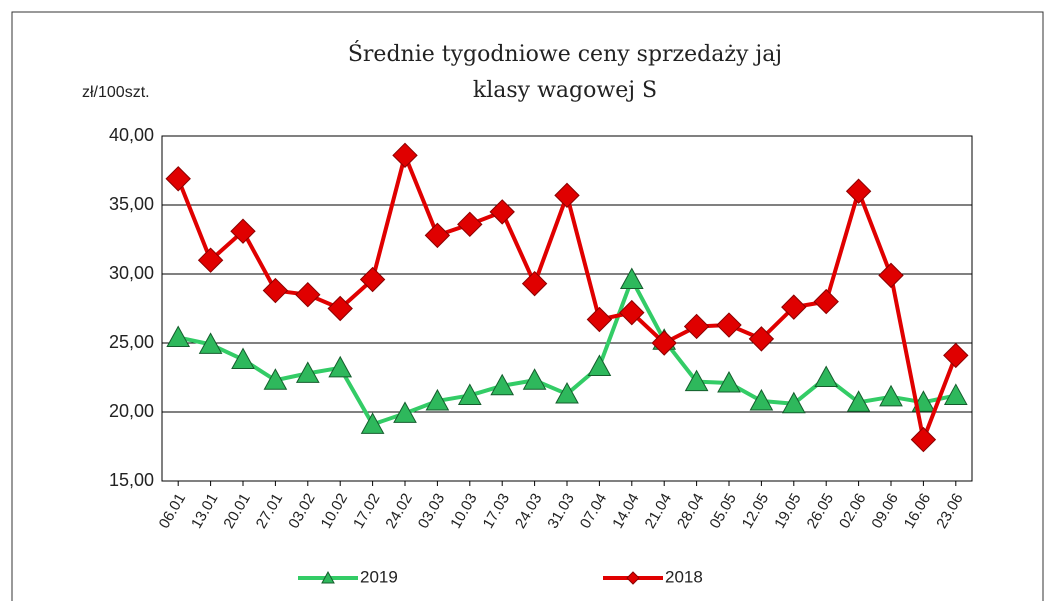 This screenshot has width=1055, height=601. Describe the element at coordinates (565, 90) in the screenshot. I see `chart-title: klasy wagowej S` at that location.